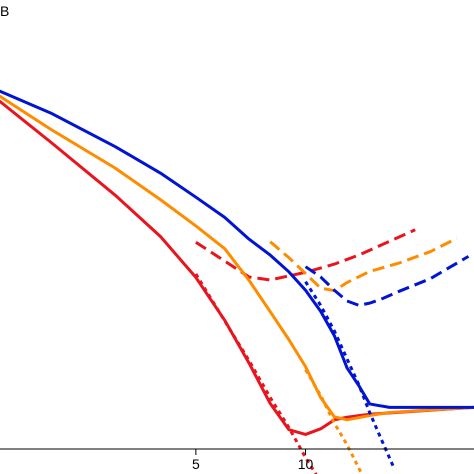  I want to click on series-line-6-dashed, so click(363, 265).